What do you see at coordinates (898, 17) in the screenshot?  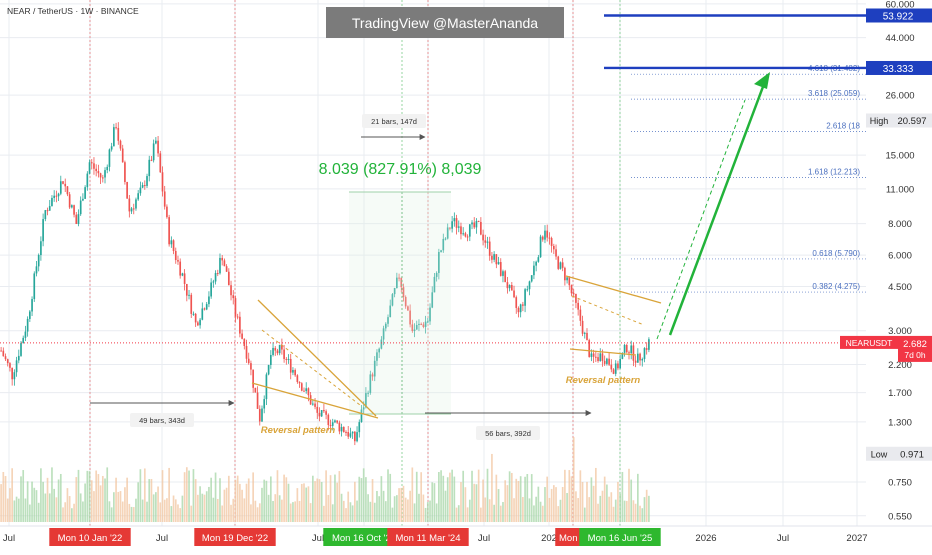 I see `price-badge-text: 53.922` at bounding box center [898, 17].